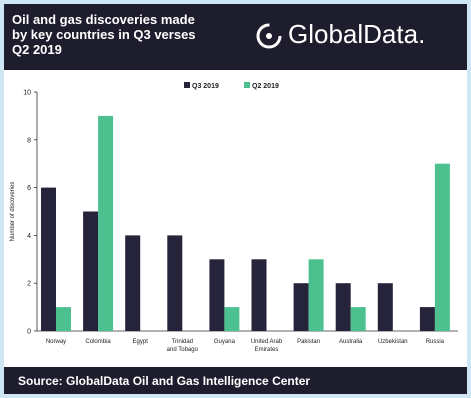 The width and height of the screenshot is (471, 398). Describe the element at coordinates (435, 342) in the screenshot. I see `category-label: Russia` at that location.